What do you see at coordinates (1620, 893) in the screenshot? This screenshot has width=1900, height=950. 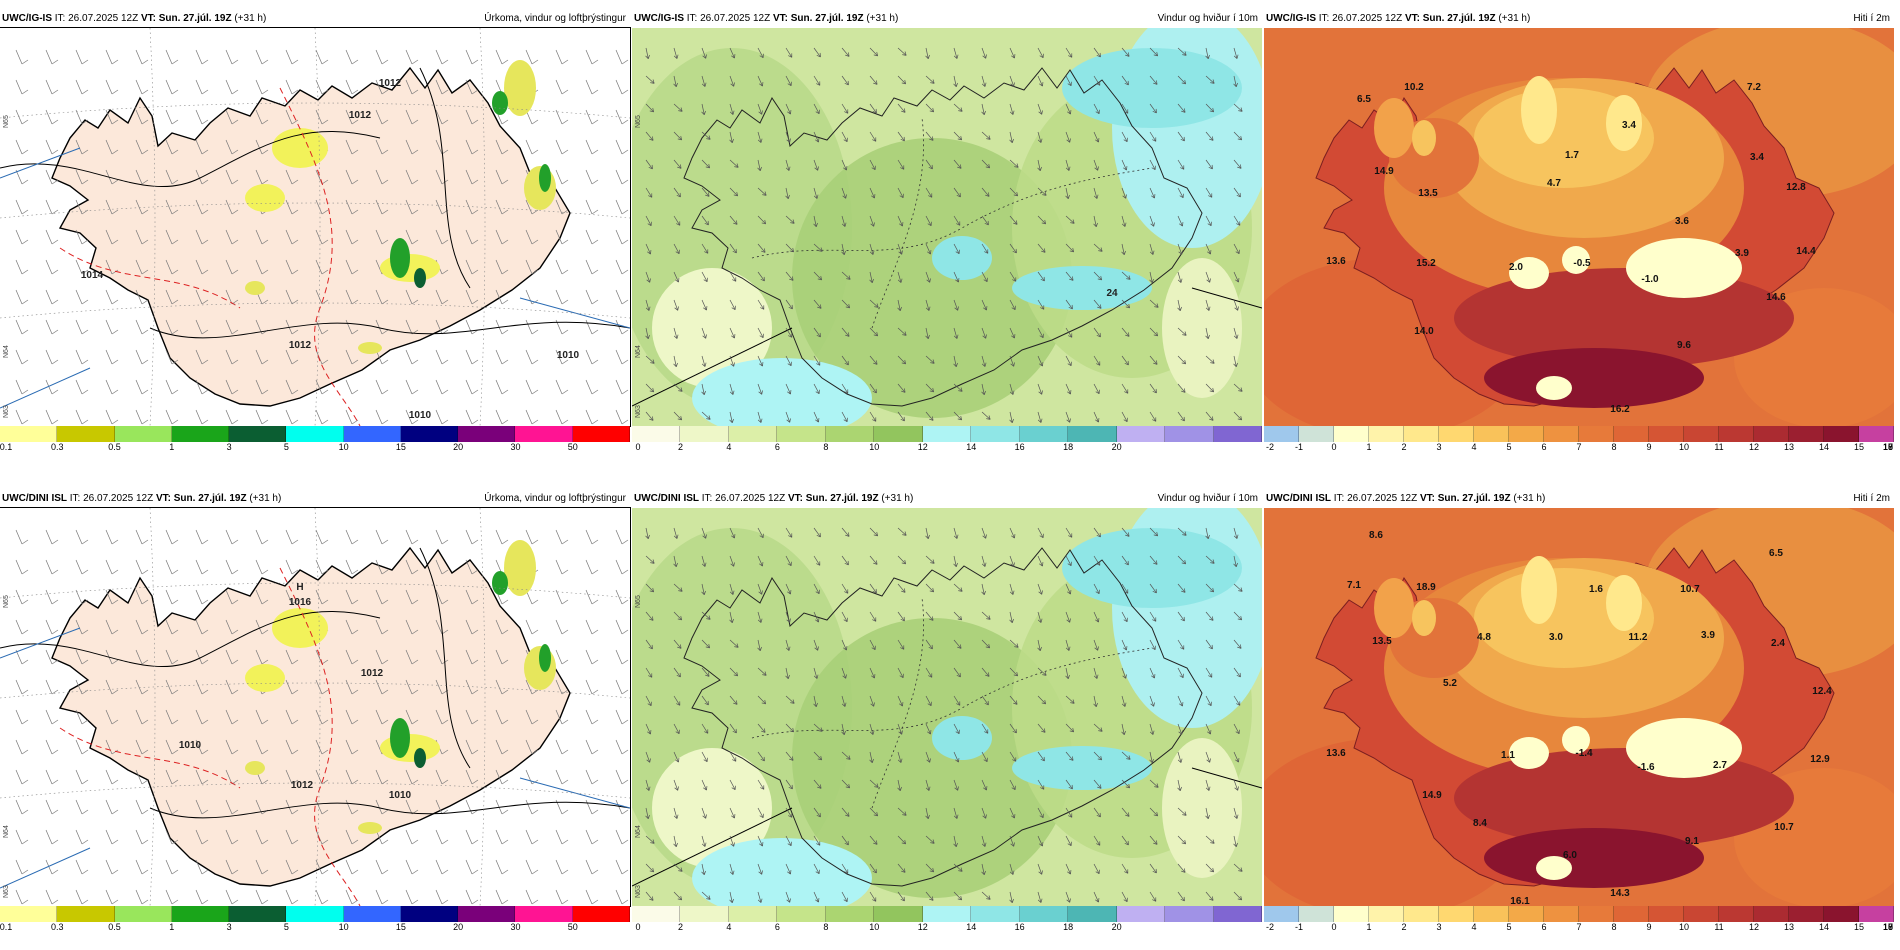 I see `temperature-label: 14.3` at bounding box center [1620, 893].